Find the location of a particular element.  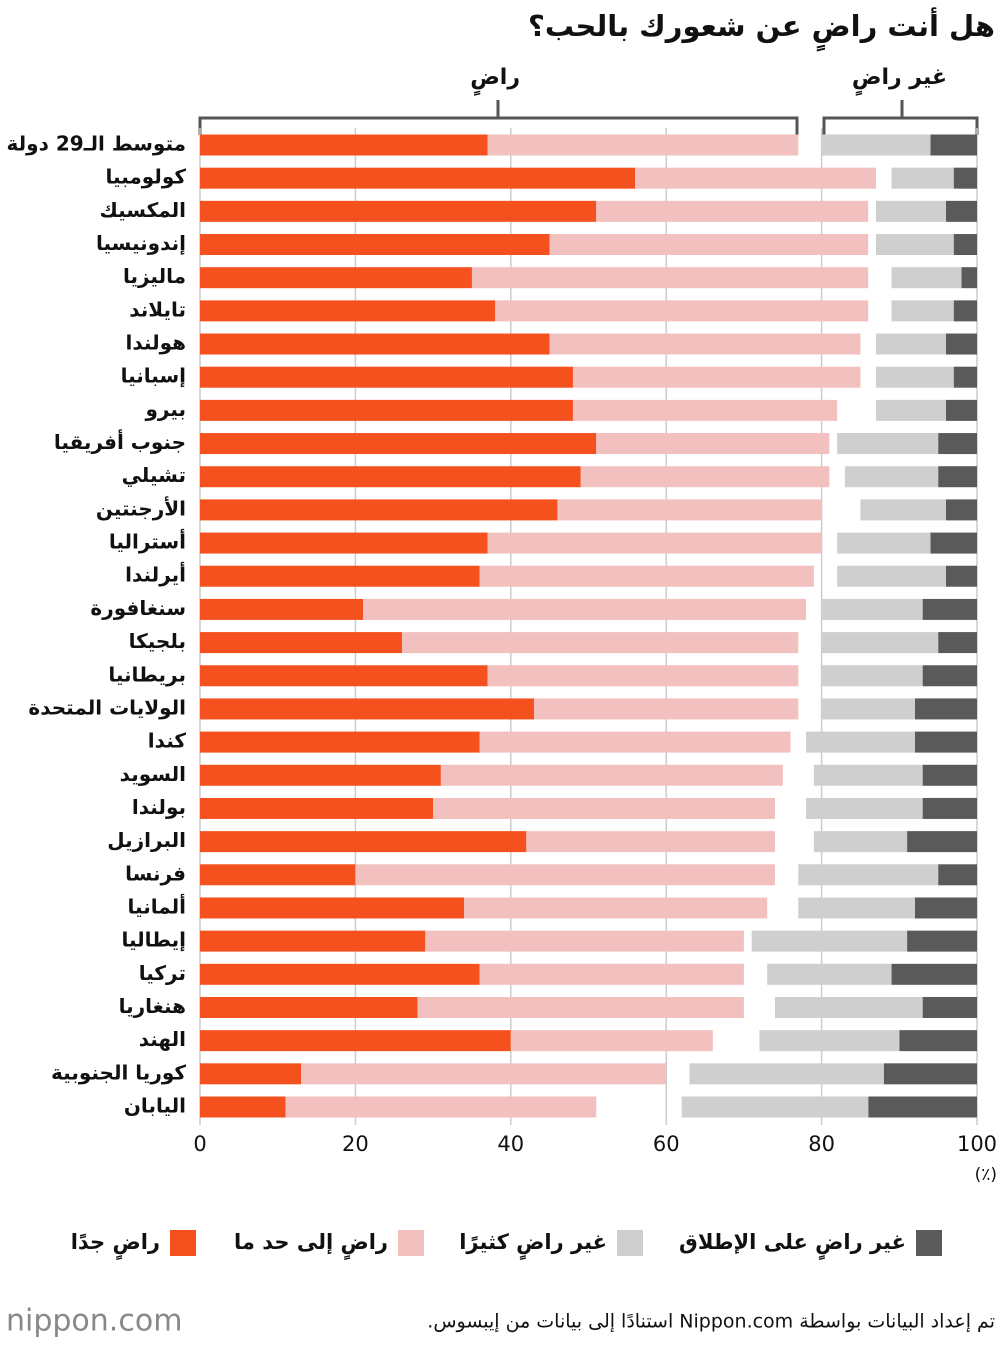

y-tick-label: بريطانيا is located at coordinates (147, 674).